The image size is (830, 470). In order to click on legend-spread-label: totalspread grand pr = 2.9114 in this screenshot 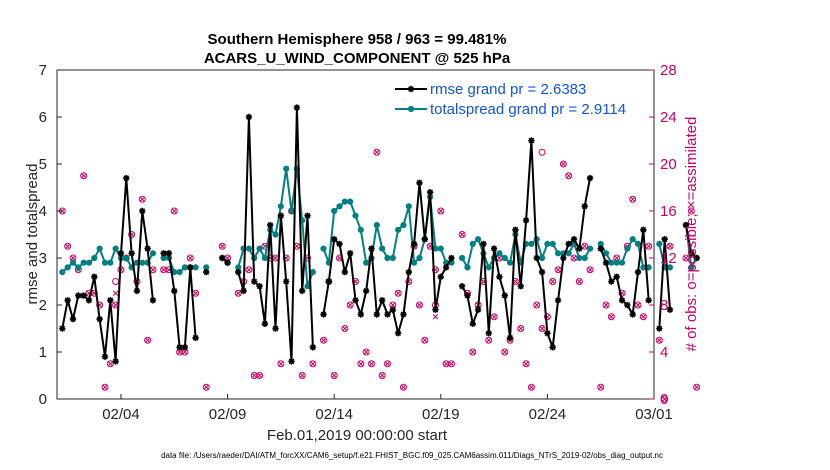, I will do `click(528, 109)`.